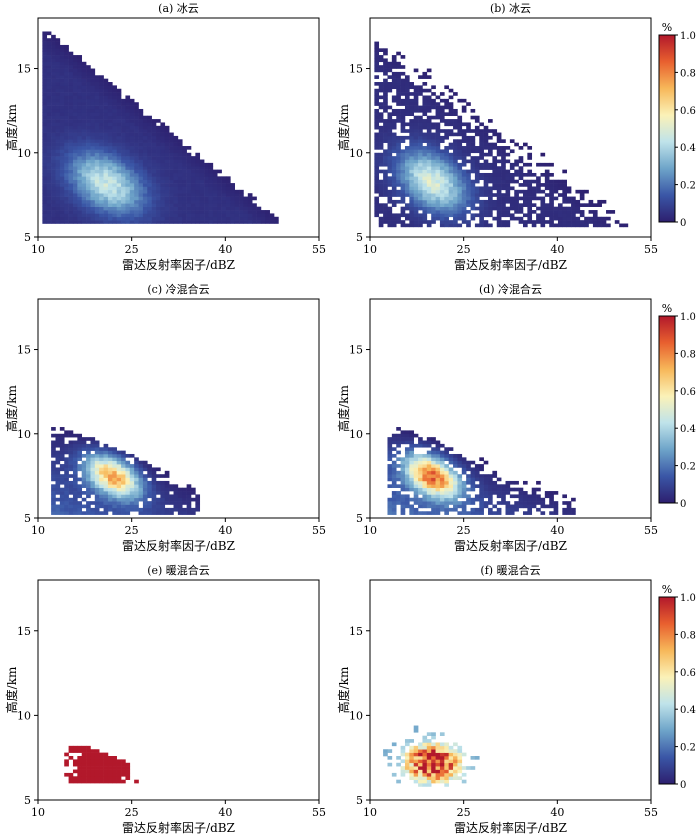  What do you see at coordinates (132, 812) in the screenshot?
I see `x-tick-label: 25` at bounding box center [132, 812].